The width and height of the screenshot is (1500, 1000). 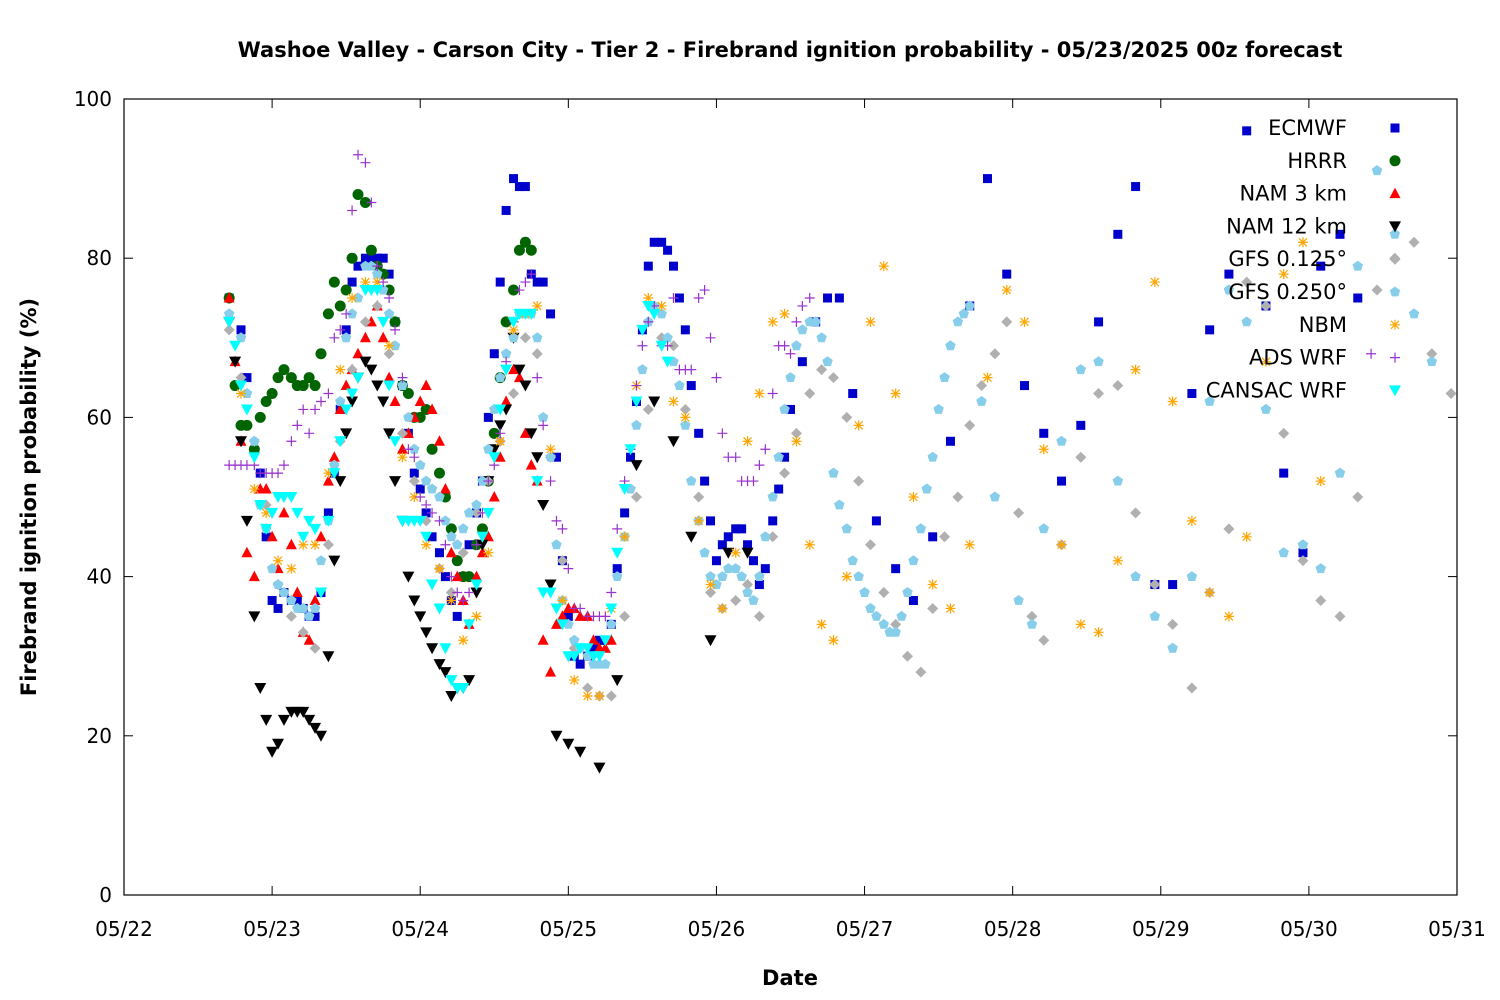 I want to click on x-tick-label: 05/22, so click(x=124, y=929).